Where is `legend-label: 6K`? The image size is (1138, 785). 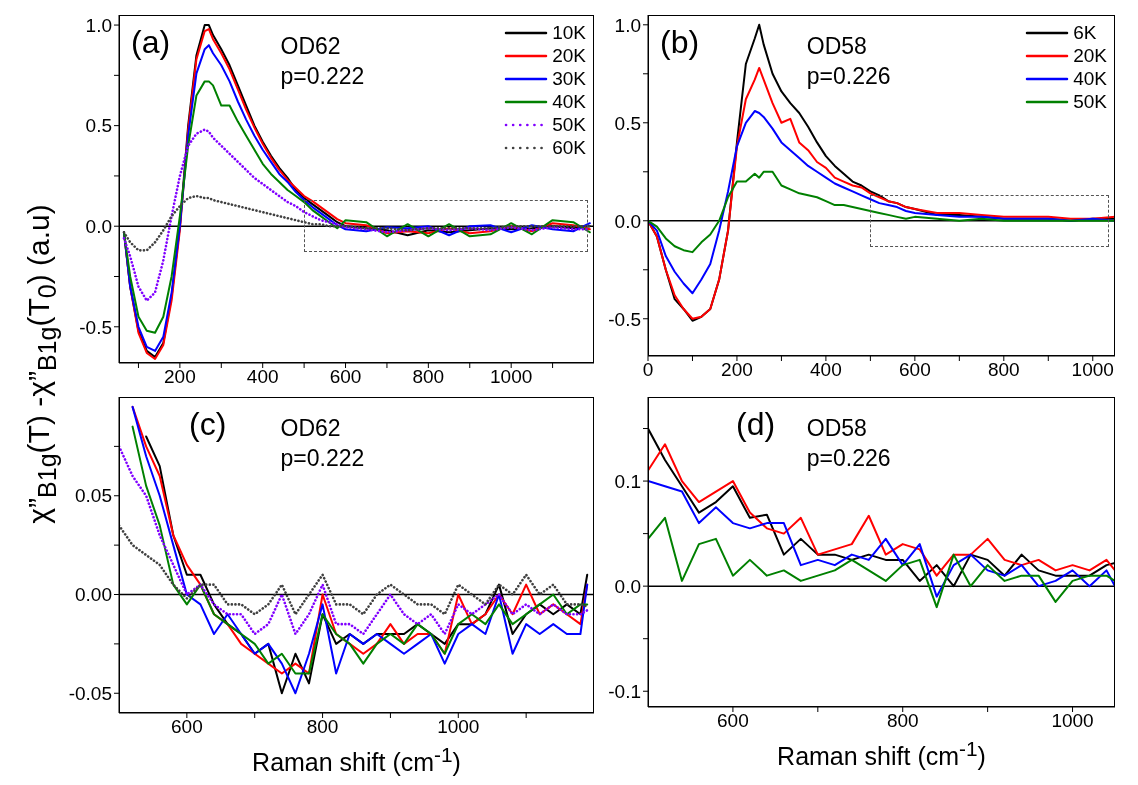 legend-label: 6K is located at coordinates (1085, 32).